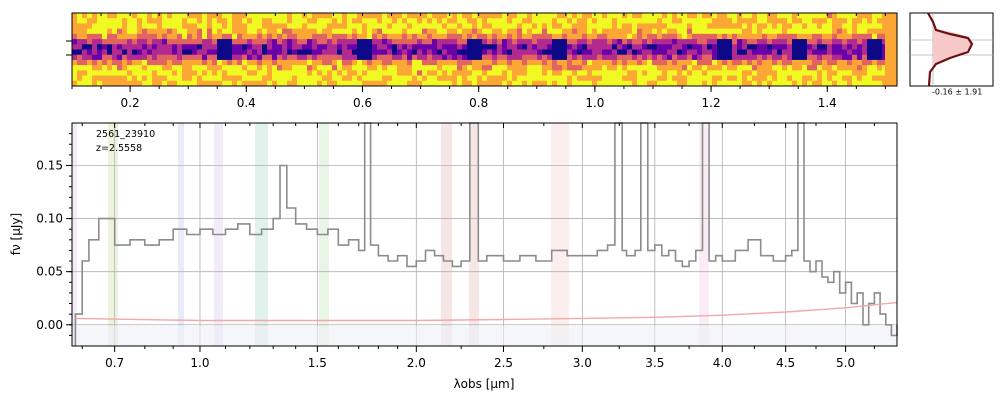  What do you see at coordinates (654, 363) in the screenshot?
I see `x-tick-label: 3.5` at bounding box center [654, 363].